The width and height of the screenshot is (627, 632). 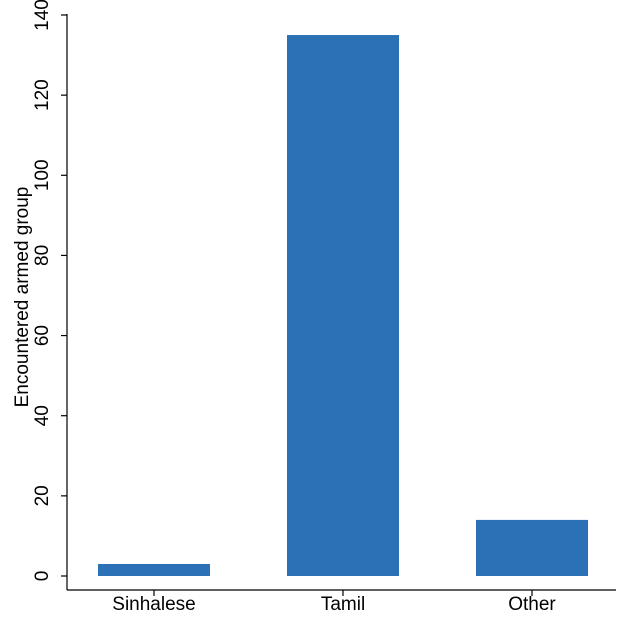 What do you see at coordinates (42, 495) in the screenshot?
I see `y-tick-label-20: 20` at bounding box center [42, 495].